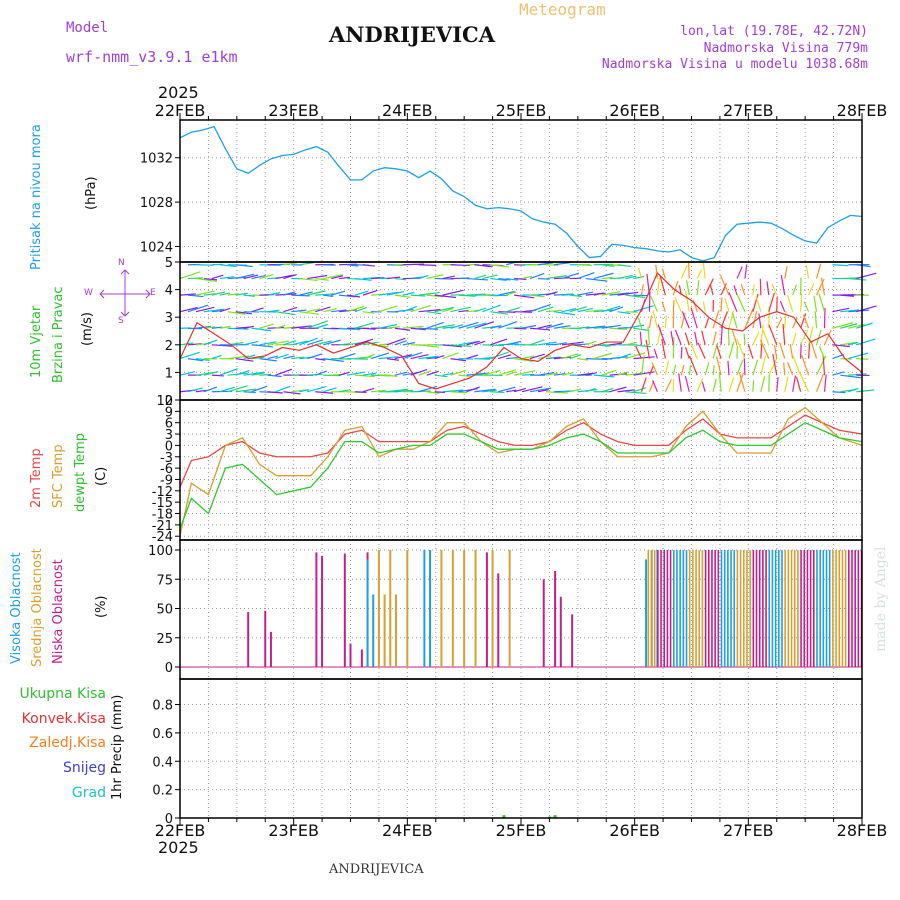 Image resolution: width=900 pixels, height=900 pixels. Describe the element at coordinates (555, 816) in the screenshot. I see `precip-bar` at that location.